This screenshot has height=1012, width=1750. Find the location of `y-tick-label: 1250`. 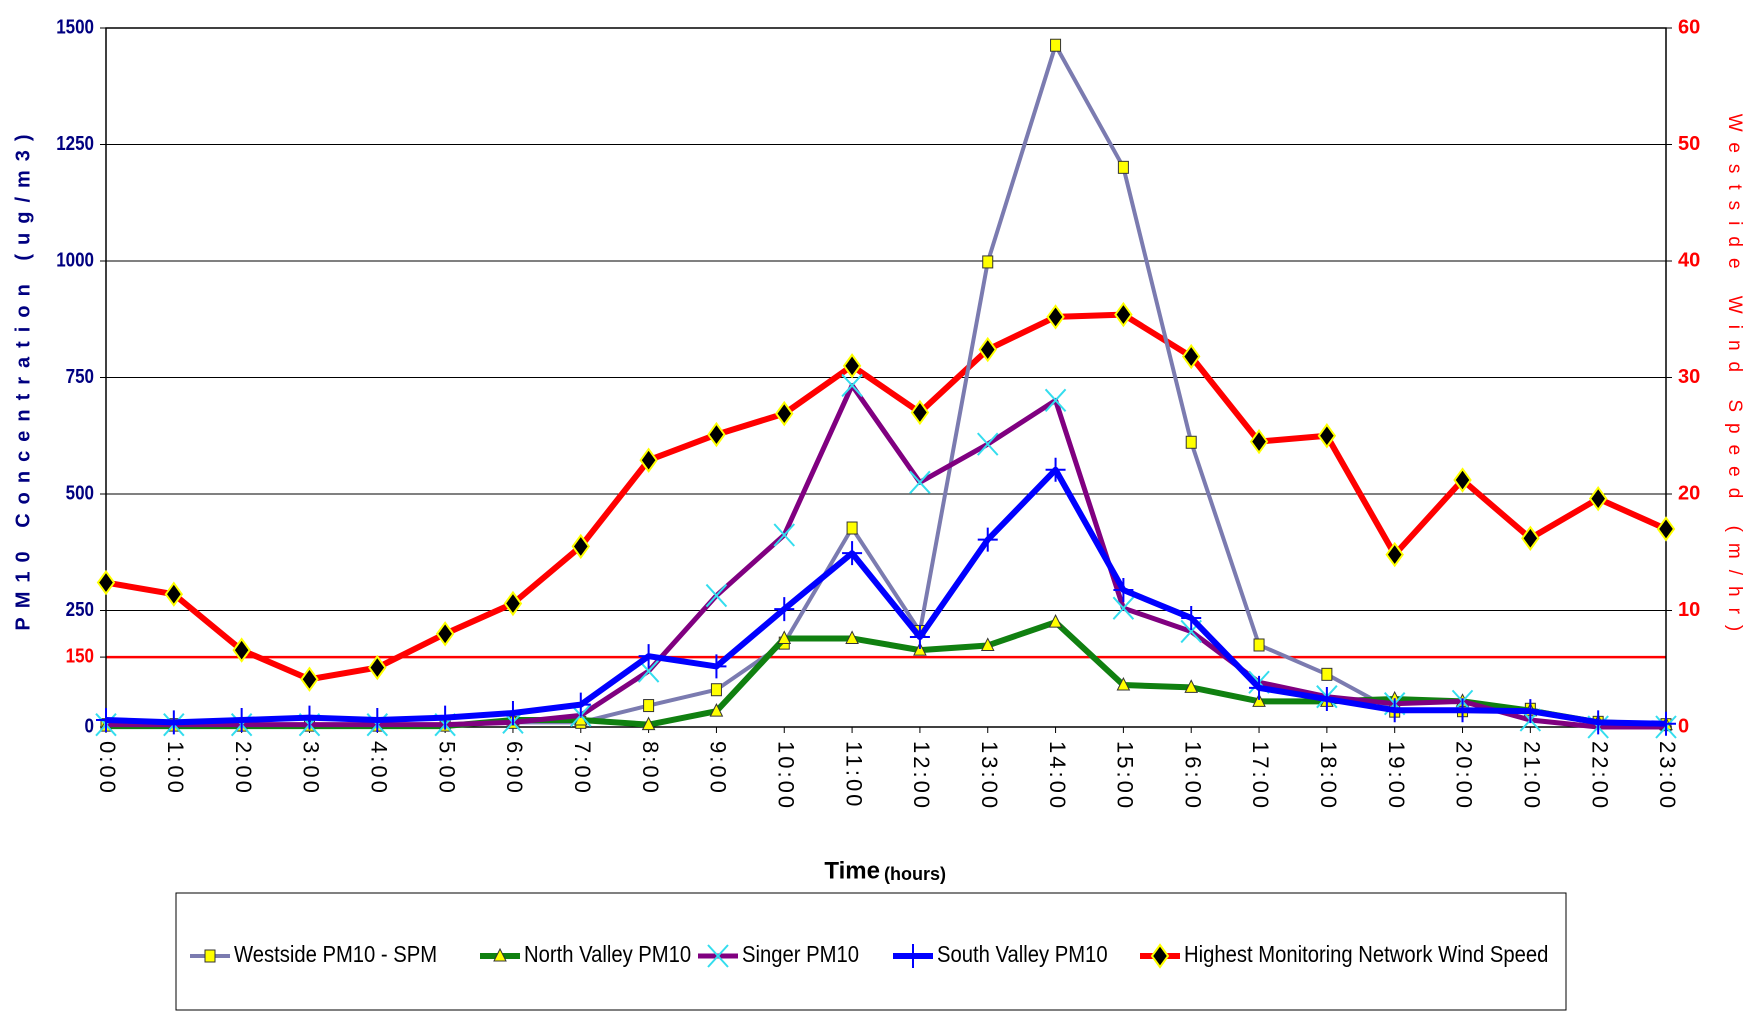

y-tick-label: 1250 is located at coordinates (75, 142).